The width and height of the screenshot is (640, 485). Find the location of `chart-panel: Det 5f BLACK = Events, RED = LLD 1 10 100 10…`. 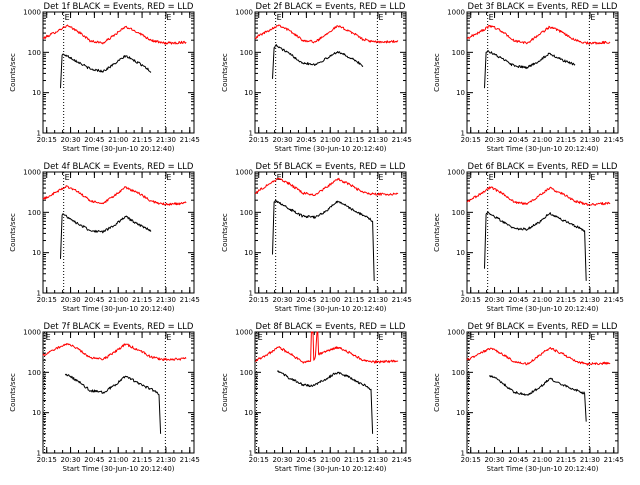

chart-panel: Det 5f BLACK = Events, RED = LLD 1 10 100 10… is located at coordinates (316, 237).